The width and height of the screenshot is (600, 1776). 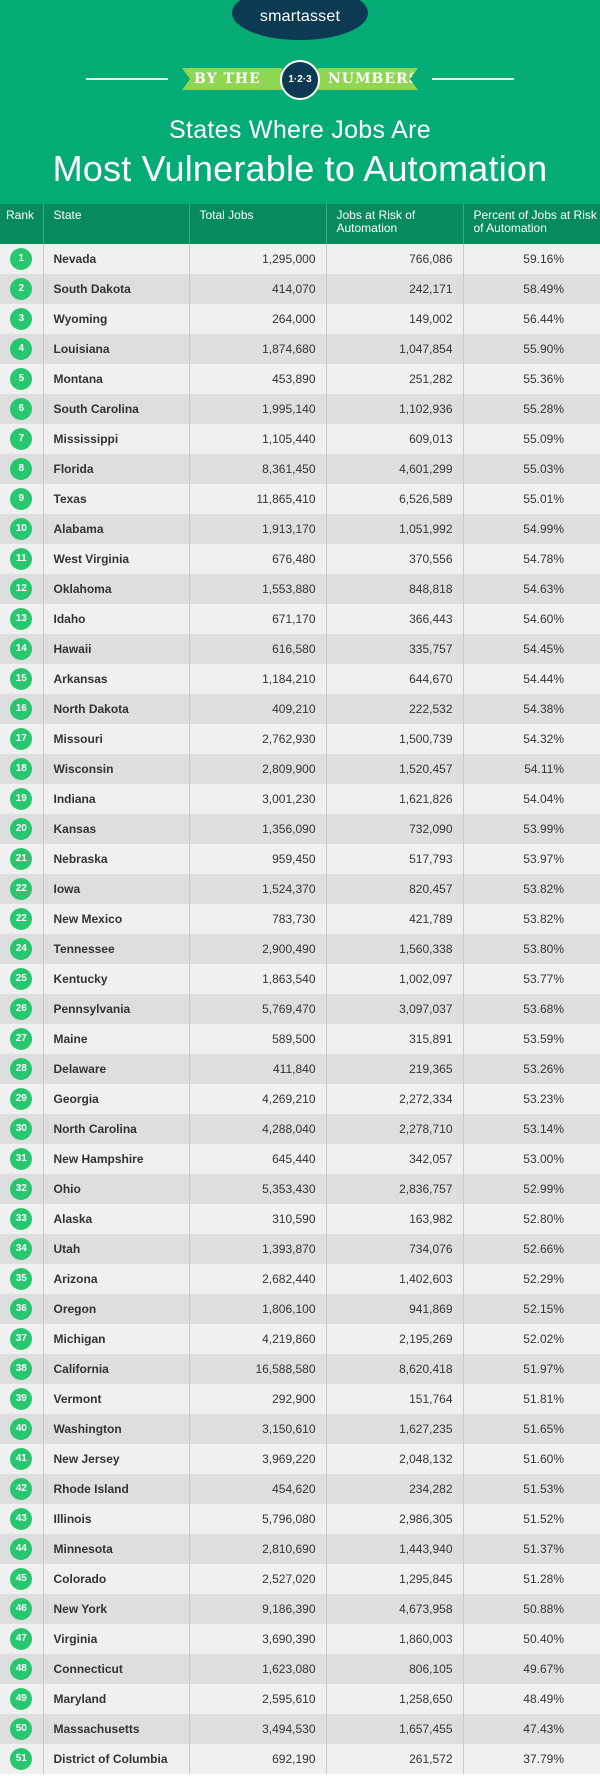 I want to click on table-row: 1 Nevada 1,295,000 766,086 59.16%, so click(x=300, y=259).